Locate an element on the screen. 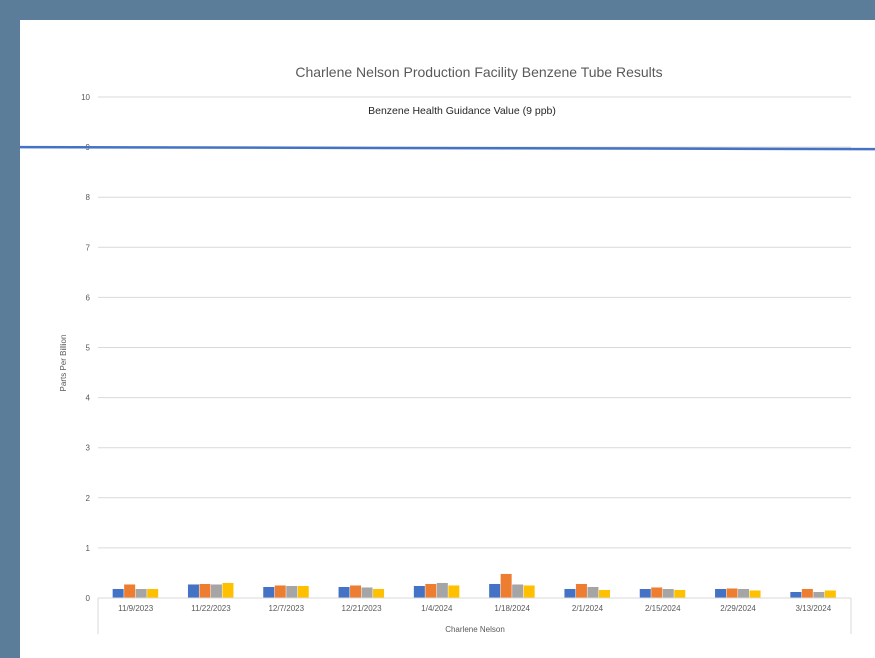 This screenshot has width=875, height=658. x-tick-label: 1/18/2024 is located at coordinates (512, 608).